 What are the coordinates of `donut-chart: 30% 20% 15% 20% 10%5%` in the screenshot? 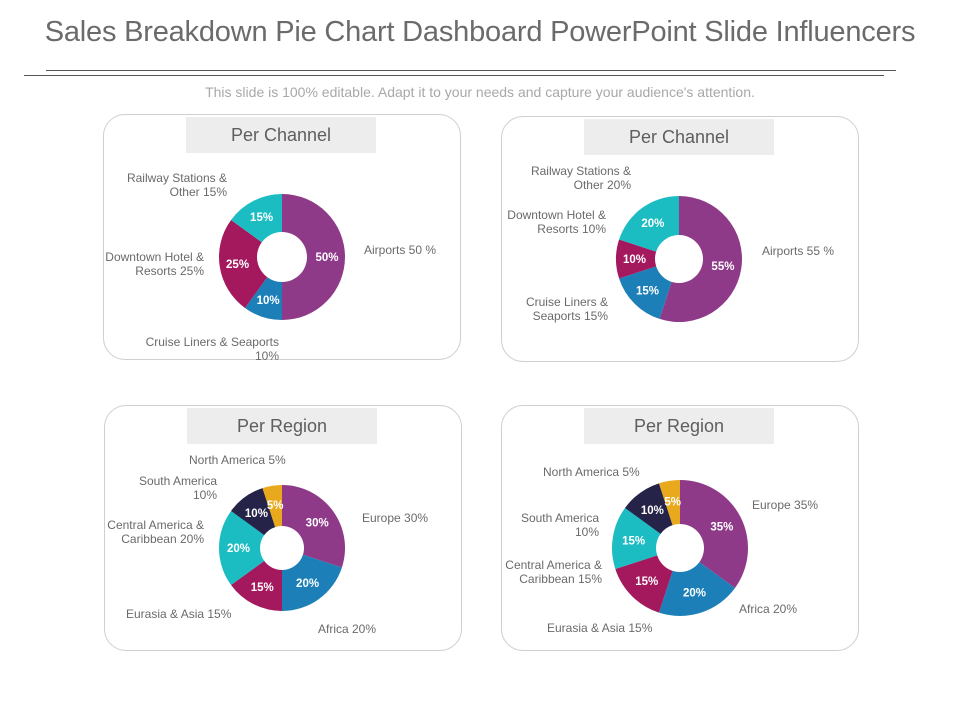 It's located at (282, 548).